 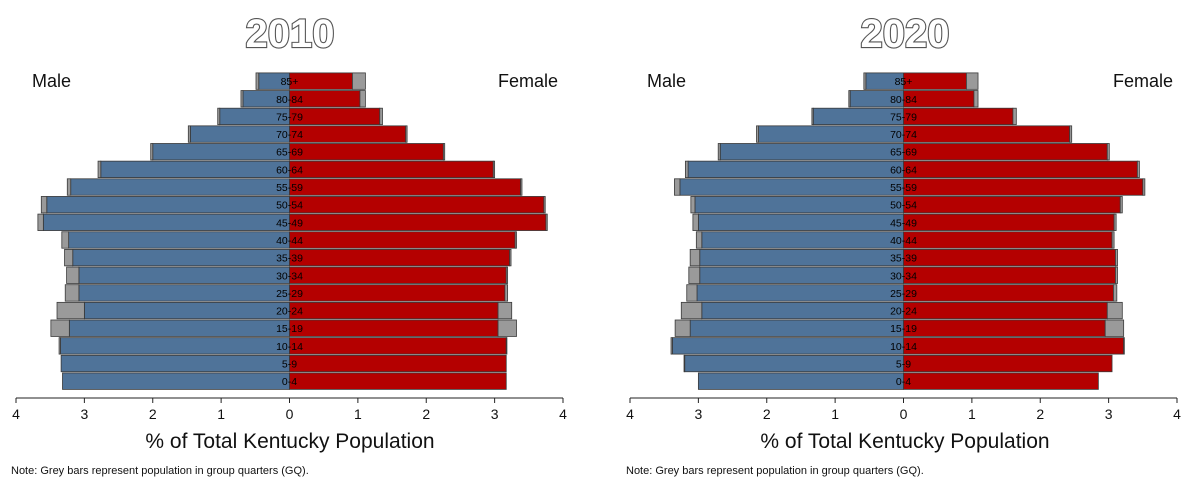 I want to click on age-group-label: 20-24, so click(x=903, y=312).